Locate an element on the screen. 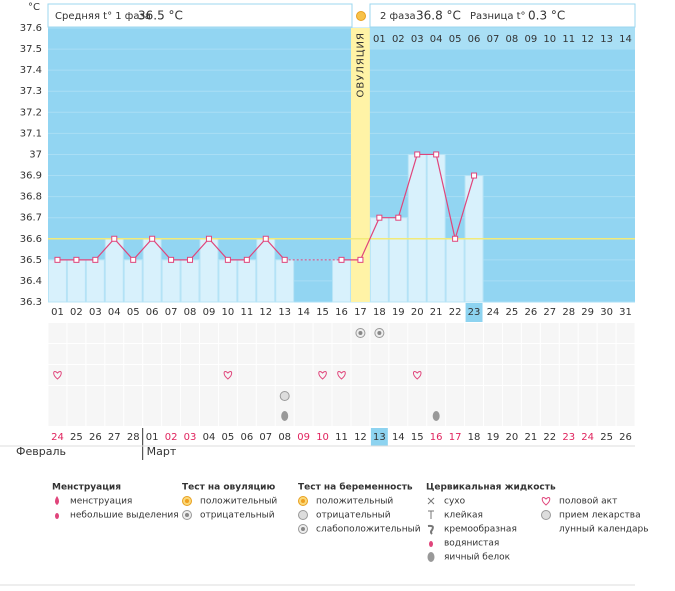  legend-item: лунный календарь is located at coordinates (604, 530).